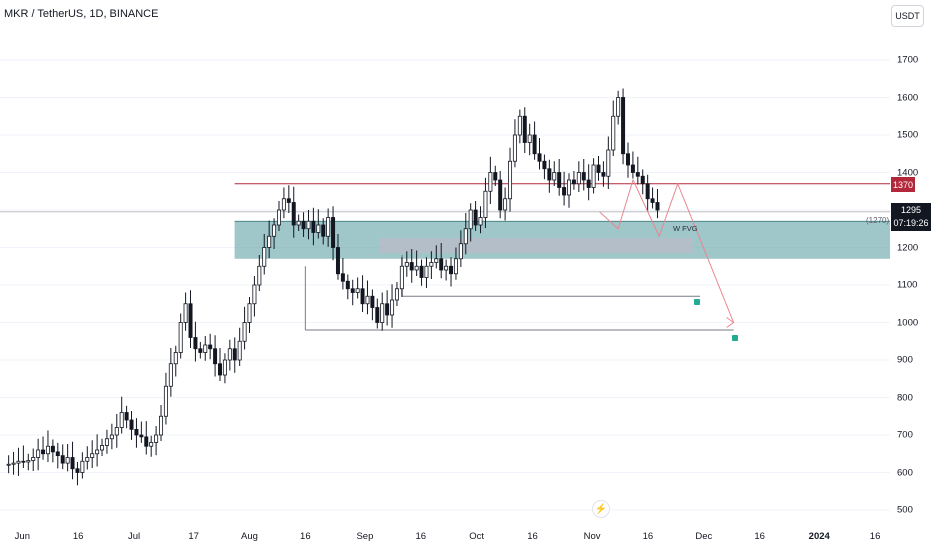  What do you see at coordinates (903, 184) in the screenshot?
I see `level-price-badge: 1370` at bounding box center [903, 184].